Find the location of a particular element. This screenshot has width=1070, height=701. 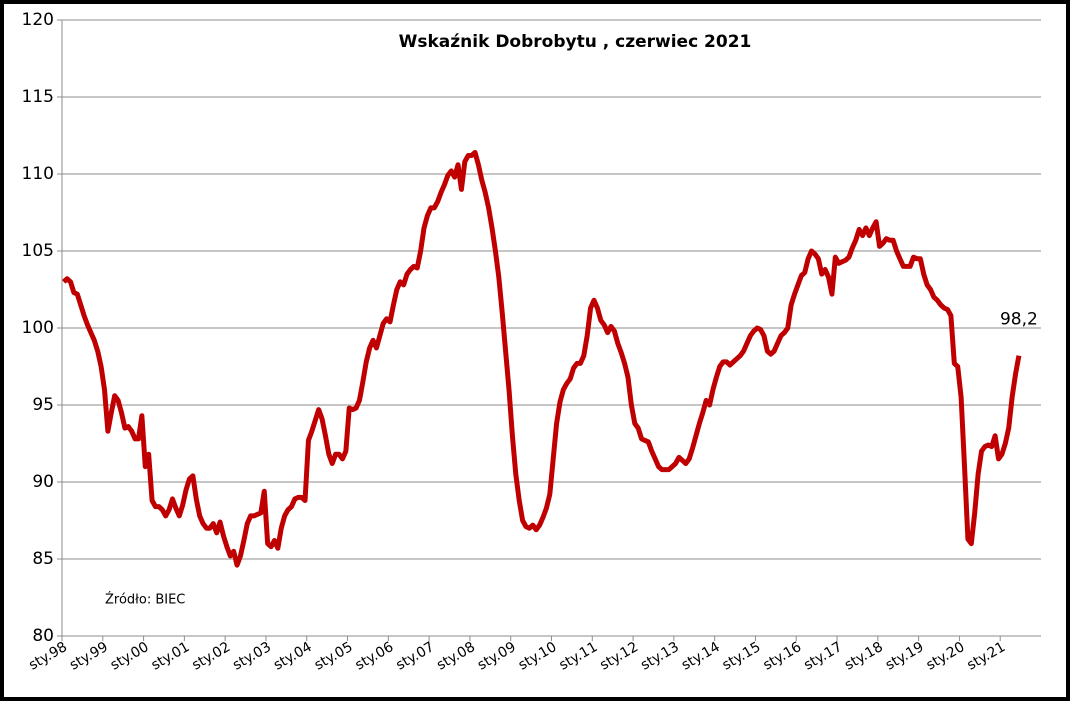

y-tick-label: 90 is located at coordinates (43, 482).